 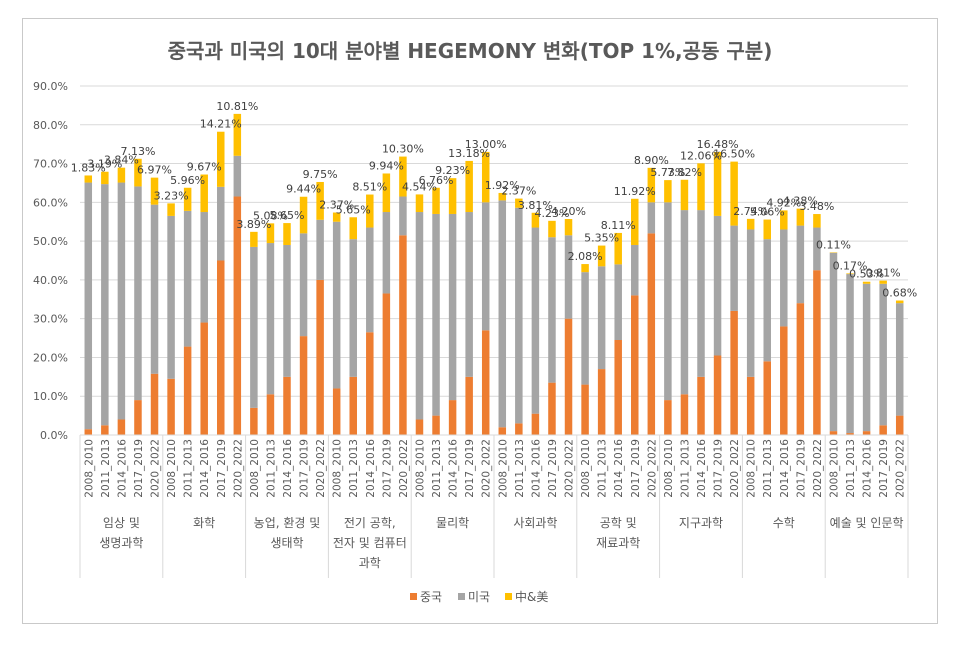 I want to click on x-group-label: 과학, so click(x=370, y=563).